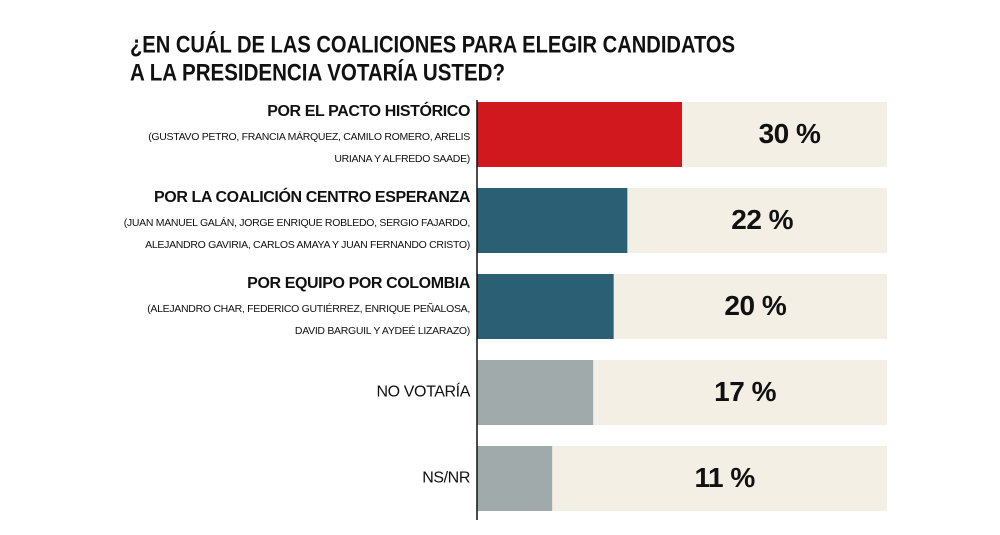 Image resolution: width=1000 pixels, height=535 pixels. What do you see at coordinates (368, 110) in the screenshot?
I see `category-label: POR EL PACTO HISTÓRICO` at bounding box center [368, 110].